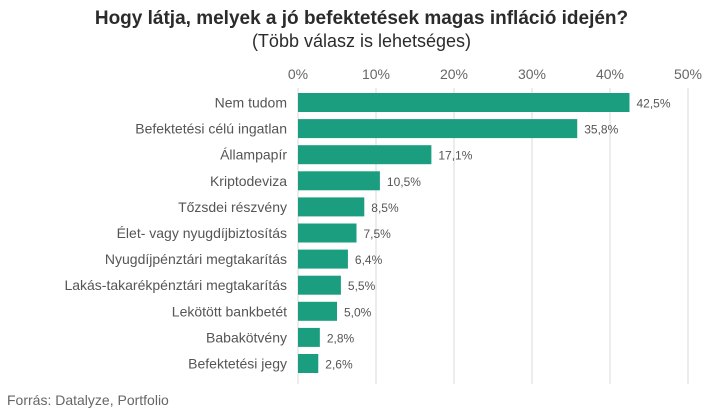  I want to click on x-tick-label: 30%, so click(532, 74).